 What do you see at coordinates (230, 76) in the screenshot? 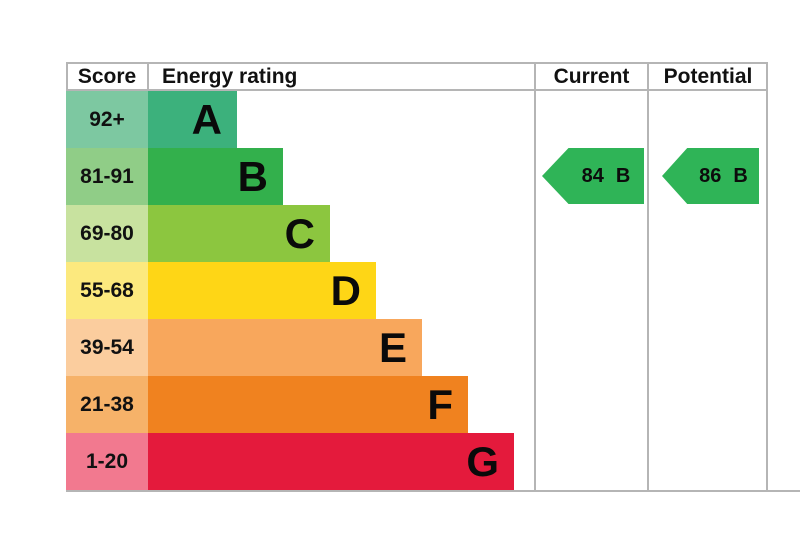
I see `energy-rating-column-header: Energy rating` at bounding box center [230, 76].